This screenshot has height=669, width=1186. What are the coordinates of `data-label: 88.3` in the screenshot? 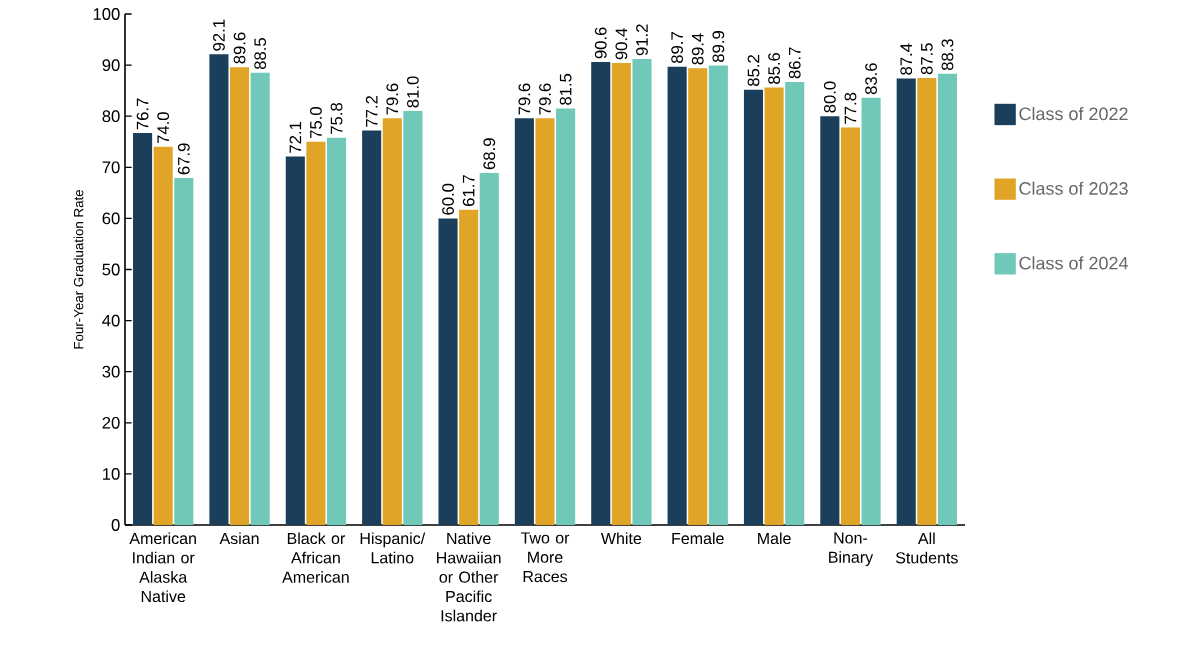 It's located at (947, 55).